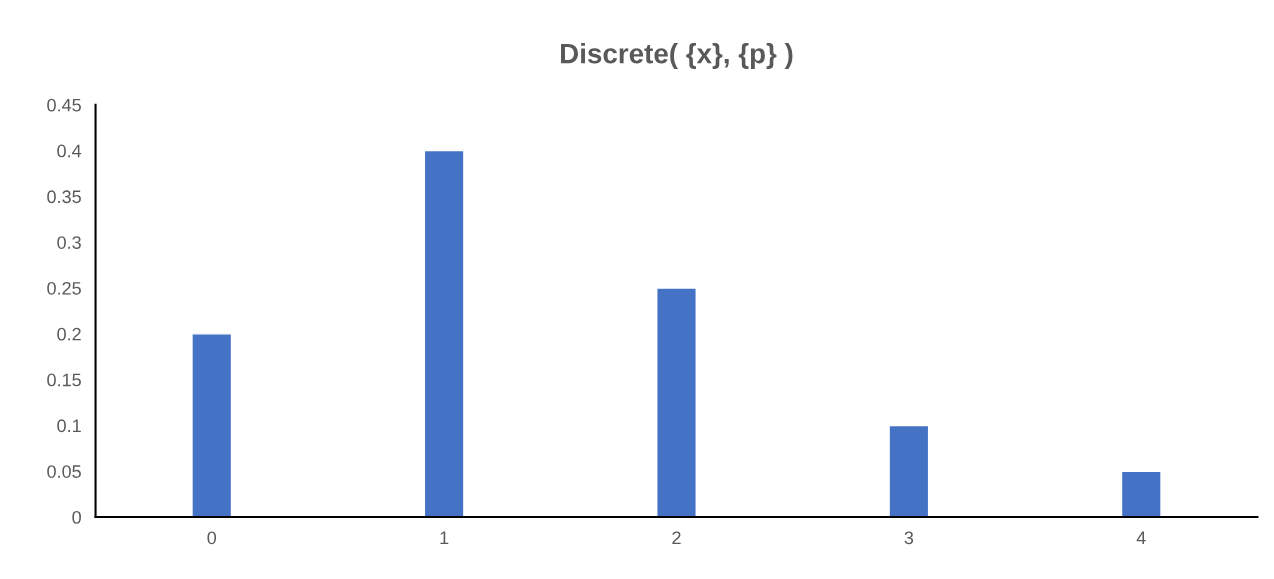 This screenshot has width=1274, height=579. Describe the element at coordinates (1141, 538) in the screenshot. I see `x-tick-label: 4` at that location.